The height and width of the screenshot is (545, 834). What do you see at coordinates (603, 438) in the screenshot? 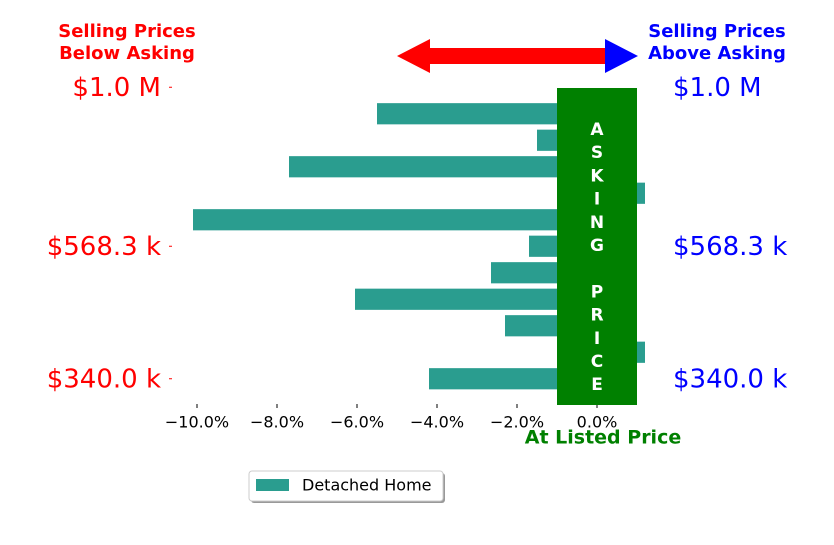
I see `listed-price-label: At Listed Price` at bounding box center [603, 438].